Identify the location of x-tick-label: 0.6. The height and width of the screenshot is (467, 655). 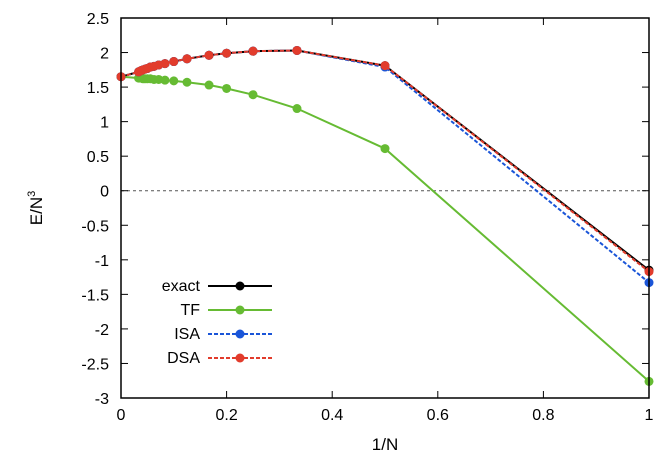
(438, 415).